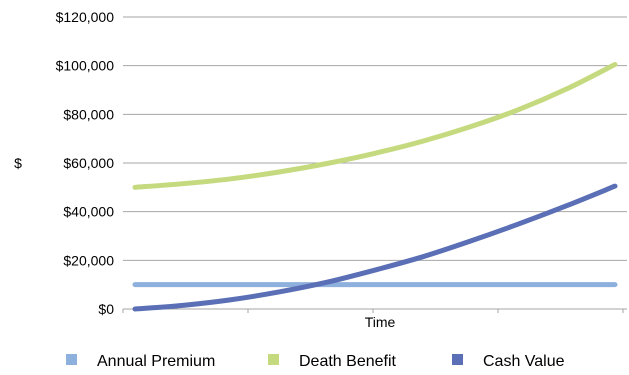 The image size is (629, 375). What do you see at coordinates (106, 309) in the screenshot?
I see `y-tick-label: $0` at bounding box center [106, 309].